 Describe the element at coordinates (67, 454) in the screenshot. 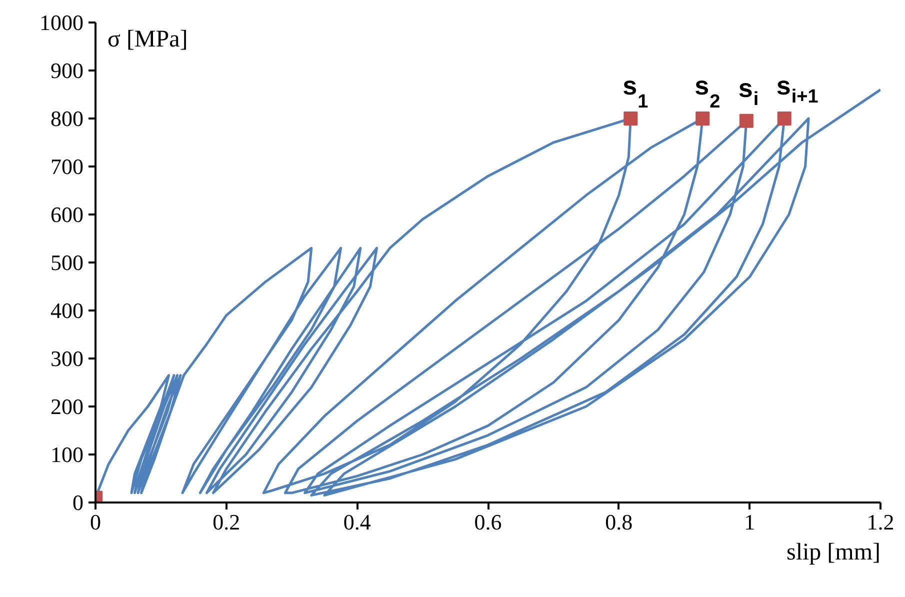

I see `y-tick-label: 100` at that location.